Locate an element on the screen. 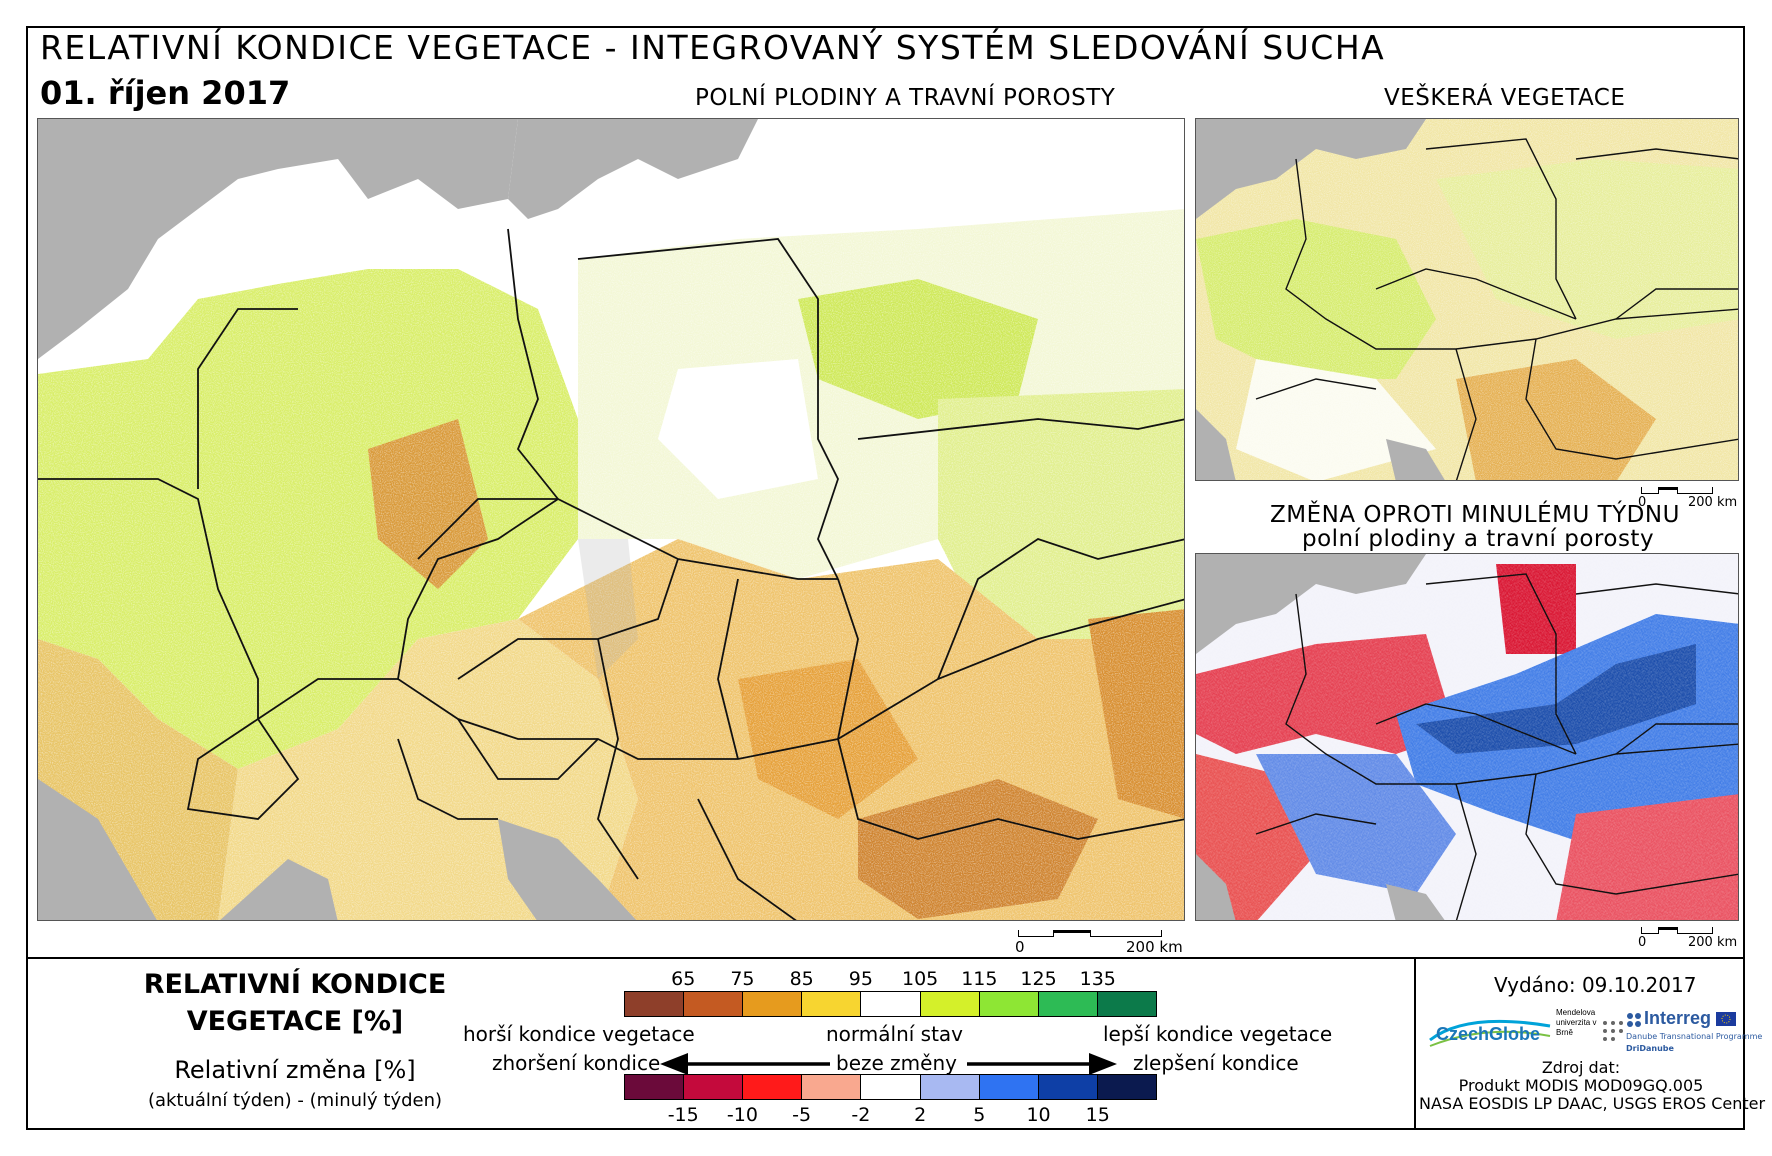  interreg-dots-icon is located at coordinates (1634, 1020).